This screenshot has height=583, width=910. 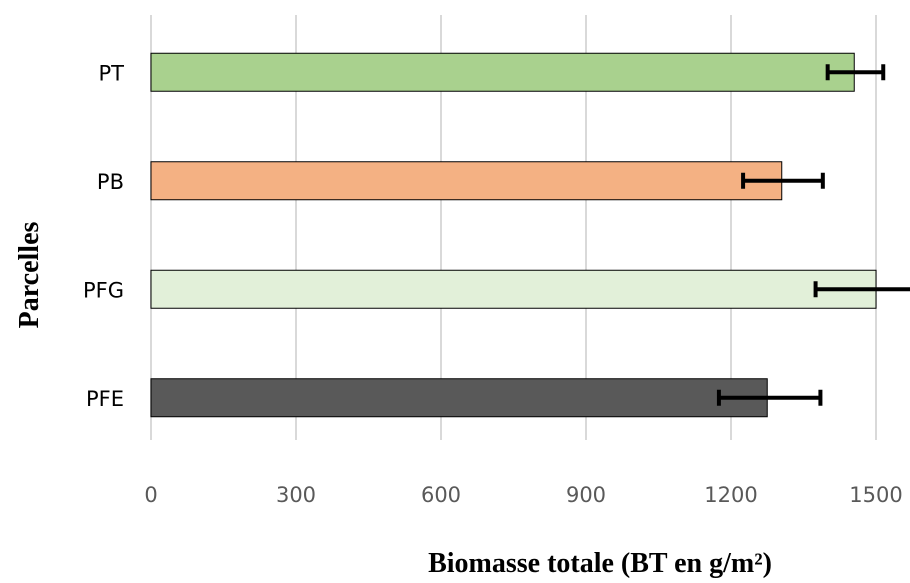 I want to click on x-tick-label: 900, so click(x=586, y=495).